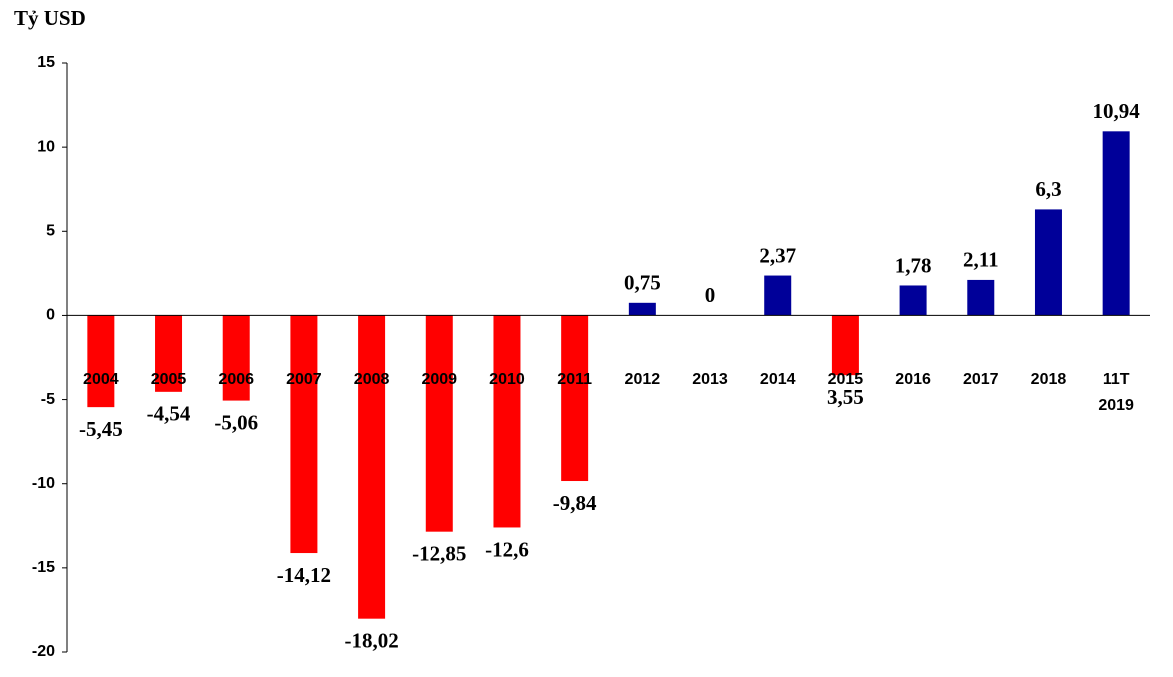 This screenshot has width=1173, height=677. Describe the element at coordinates (913, 379) in the screenshot. I see `x-tick-label: 2016` at that location.